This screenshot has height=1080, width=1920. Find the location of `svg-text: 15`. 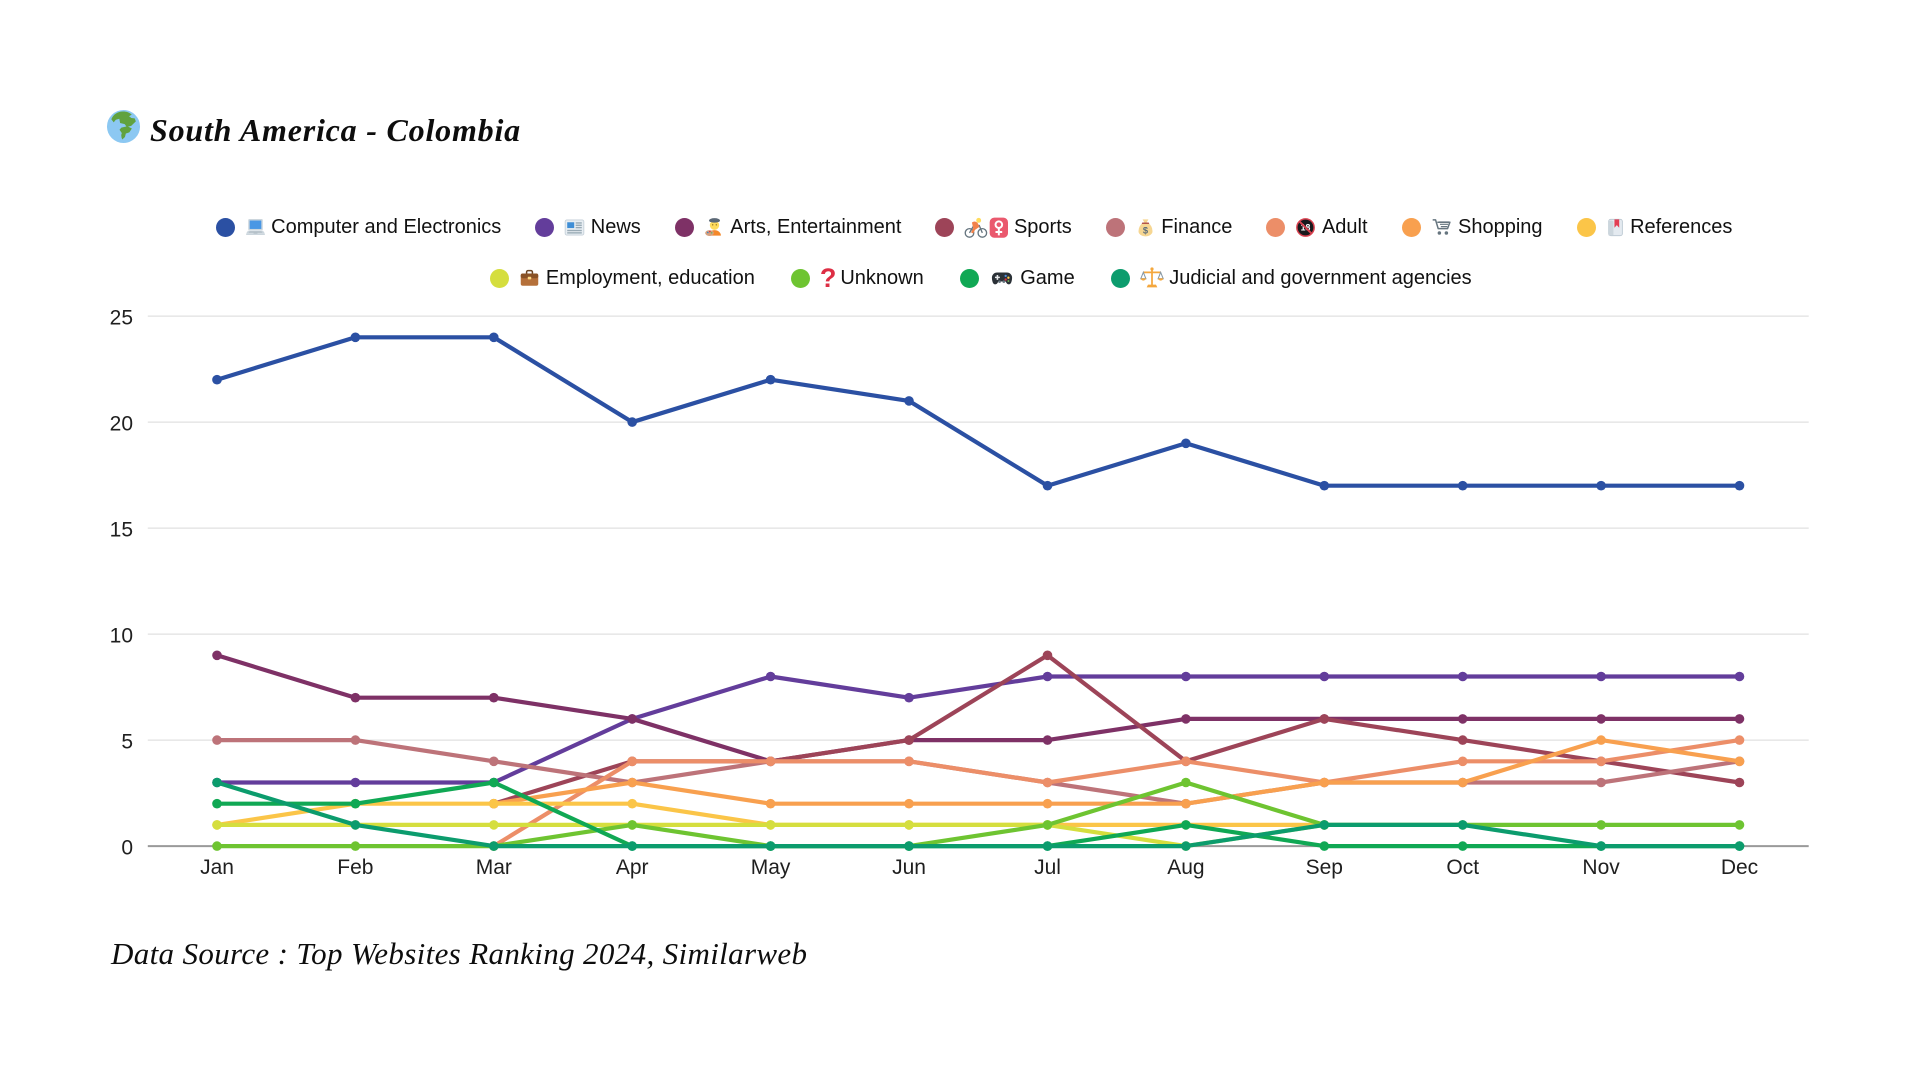

svg-text: 15 is located at coordinates (121, 530).